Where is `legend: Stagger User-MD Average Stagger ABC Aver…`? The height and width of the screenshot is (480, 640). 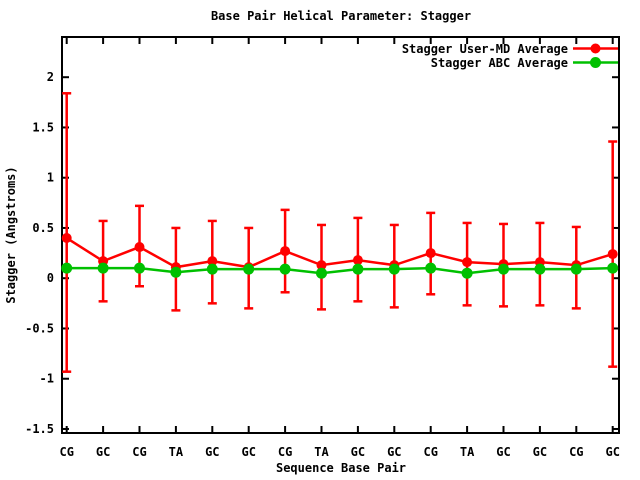 legend: Stagger User-MD Average Stagger ABC Aver… is located at coordinates (510, 56).